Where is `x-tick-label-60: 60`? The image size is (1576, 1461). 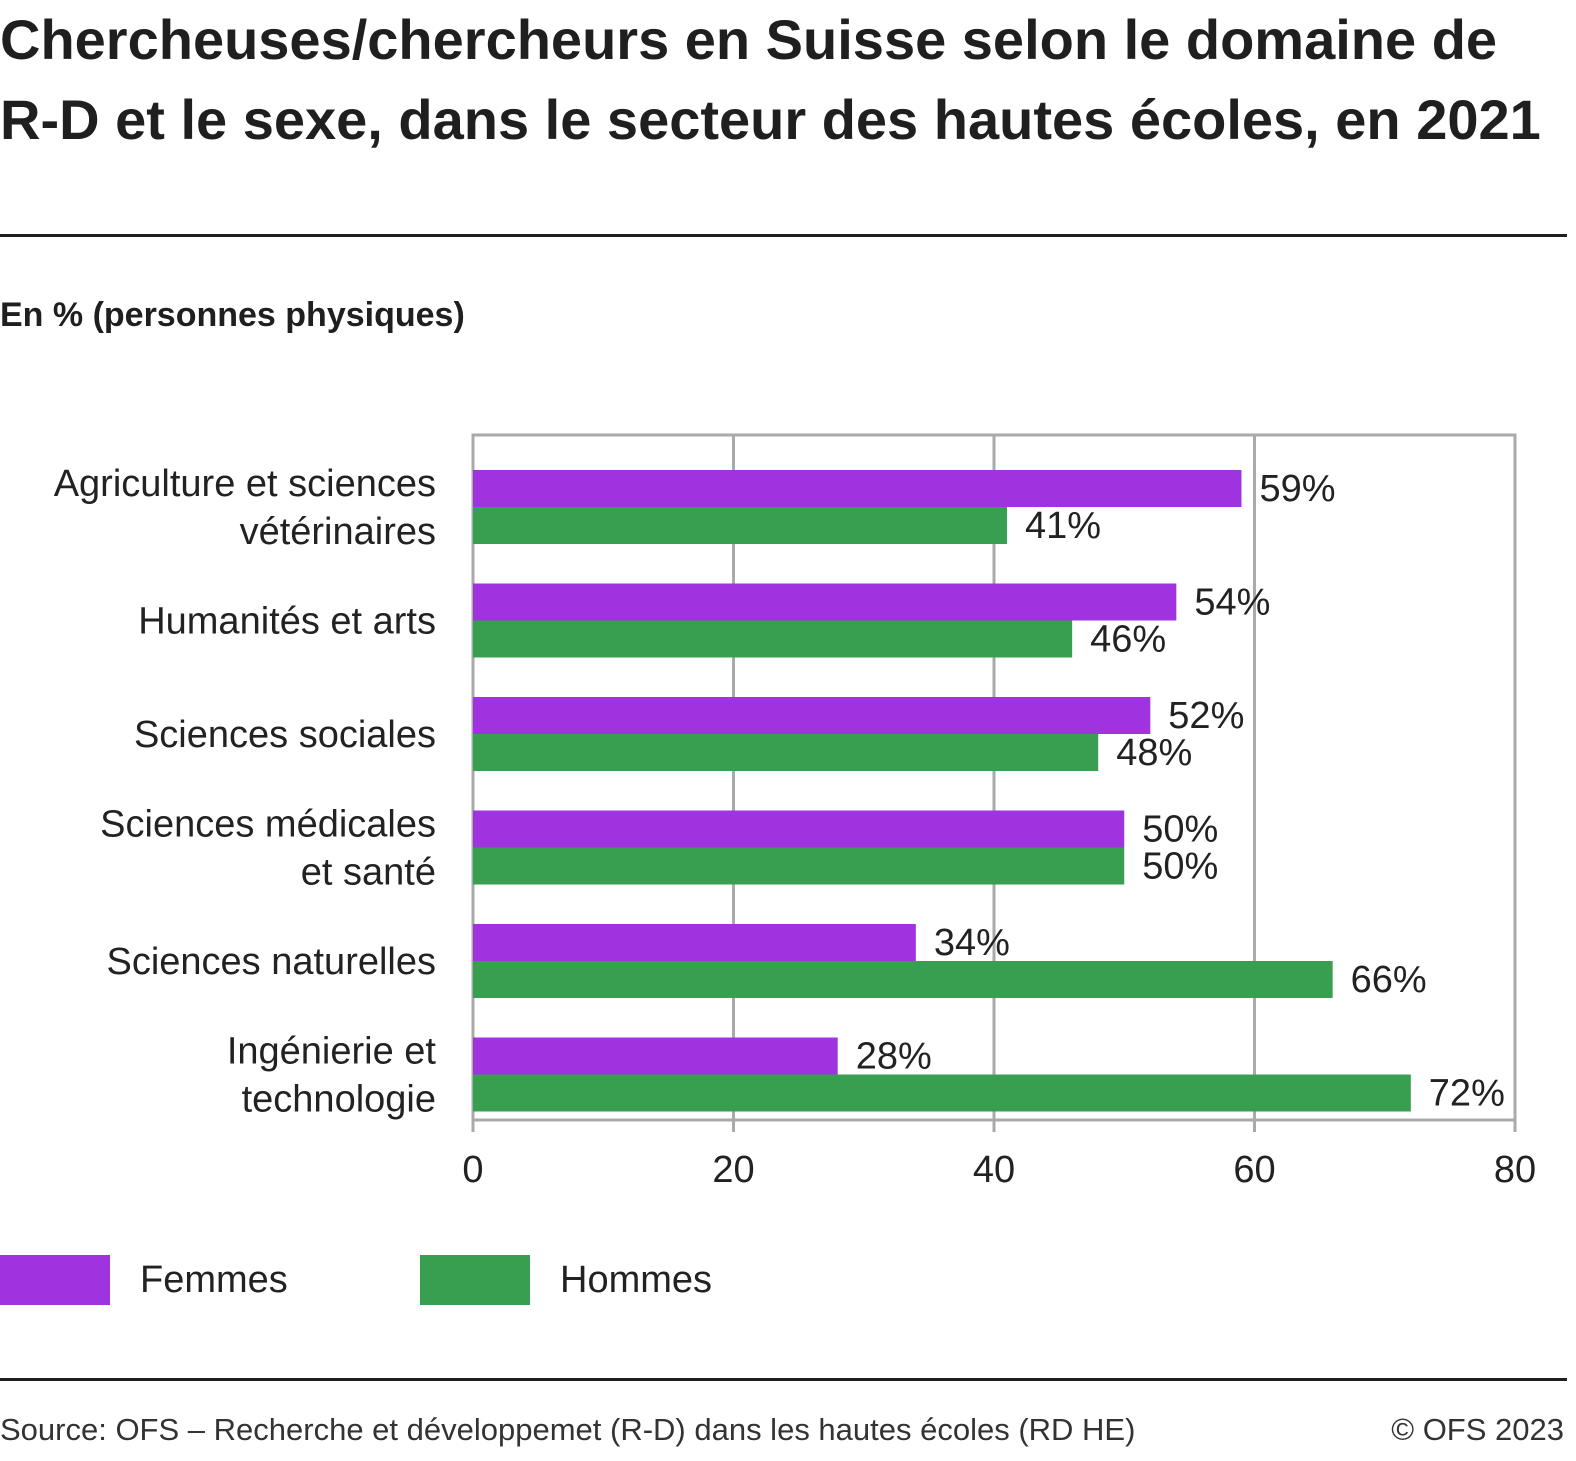
x-tick-label-60: 60 is located at coordinates (1254, 1170).